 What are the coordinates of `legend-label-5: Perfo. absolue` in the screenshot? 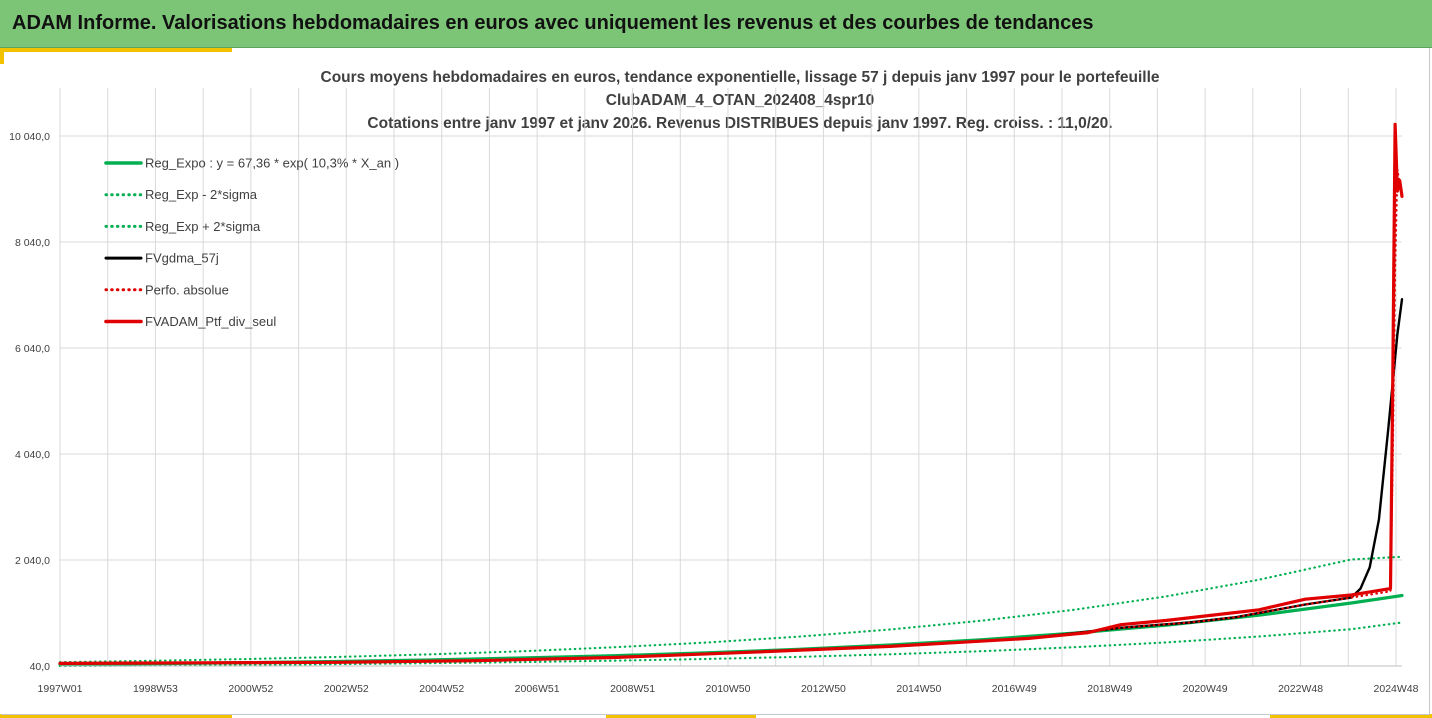 It's located at (187, 289).